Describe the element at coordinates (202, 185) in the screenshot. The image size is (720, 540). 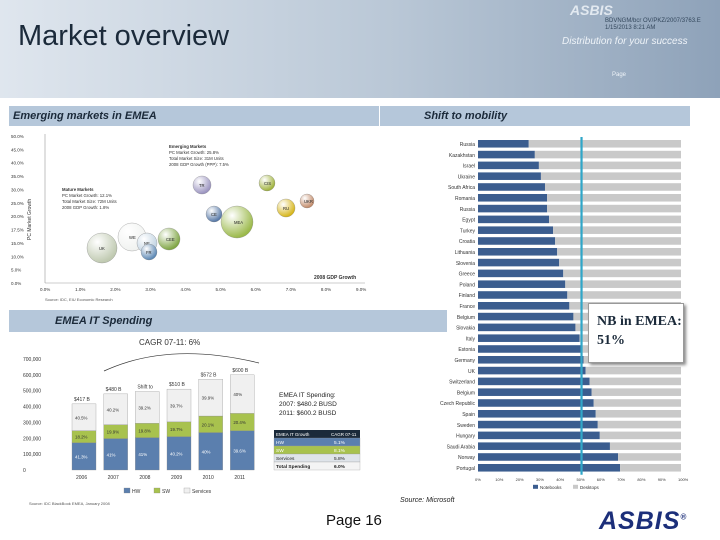
I see `bubble-label: TR` at that location.